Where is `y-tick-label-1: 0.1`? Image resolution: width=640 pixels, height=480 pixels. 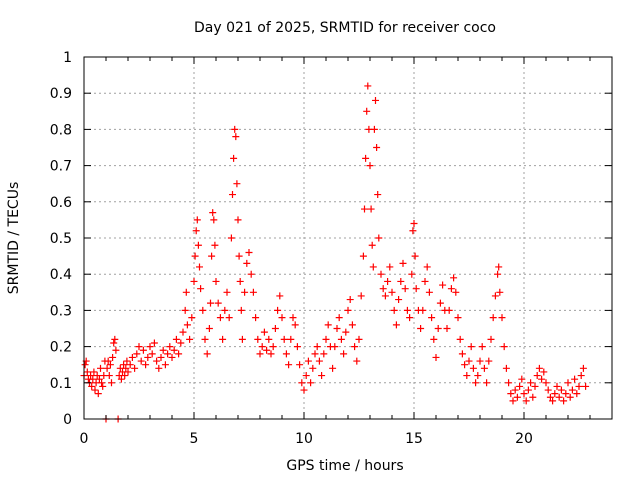 y-tick-label-1: 0.1 is located at coordinates (61, 384).